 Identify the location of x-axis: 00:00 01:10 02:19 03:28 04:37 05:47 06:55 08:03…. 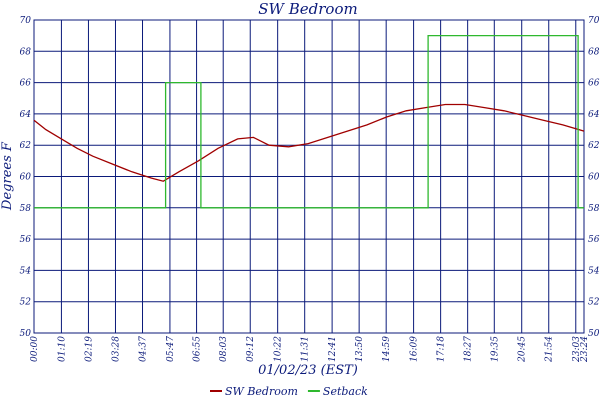
(310, 349).